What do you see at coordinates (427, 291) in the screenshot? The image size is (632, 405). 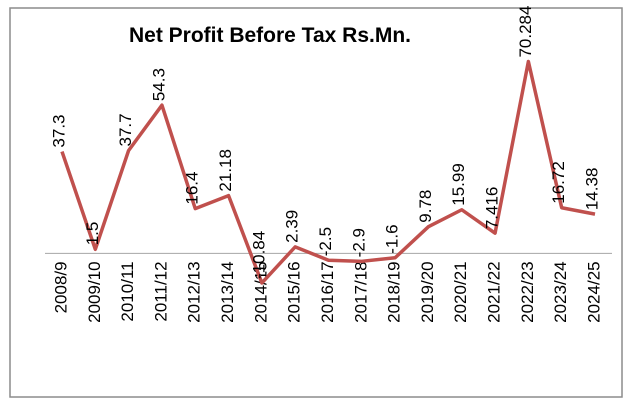 I see `x-tick-label: 2019/20` at bounding box center [427, 291].